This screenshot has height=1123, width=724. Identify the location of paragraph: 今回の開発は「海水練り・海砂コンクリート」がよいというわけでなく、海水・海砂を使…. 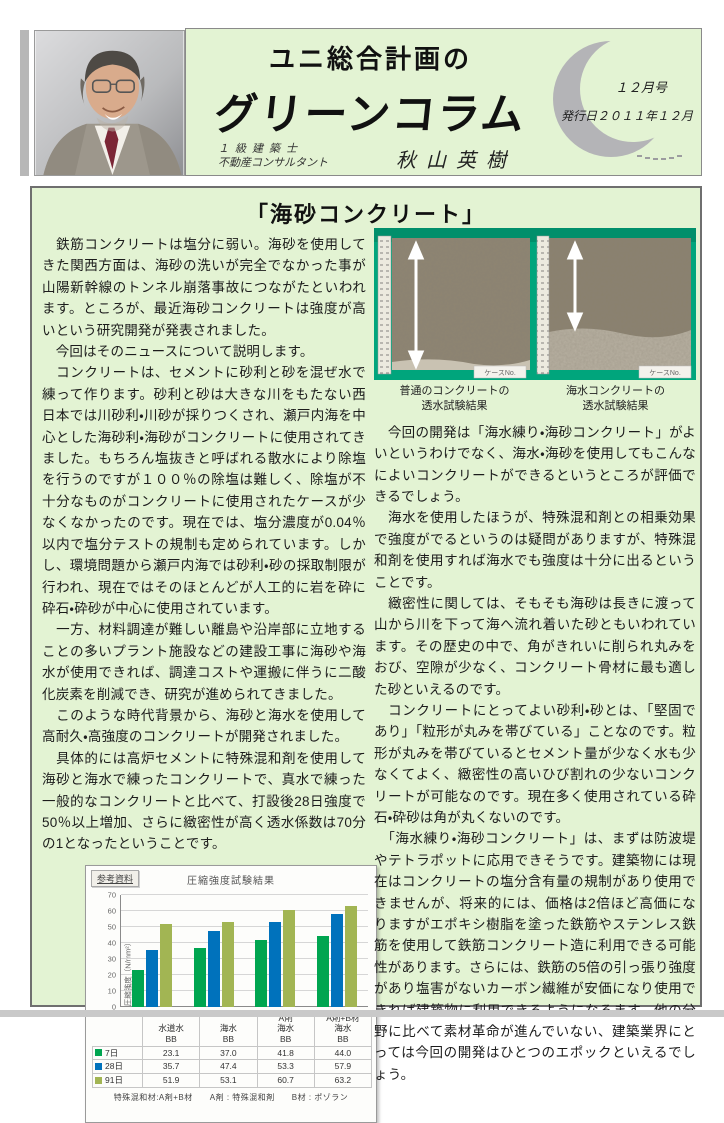
(535, 464).